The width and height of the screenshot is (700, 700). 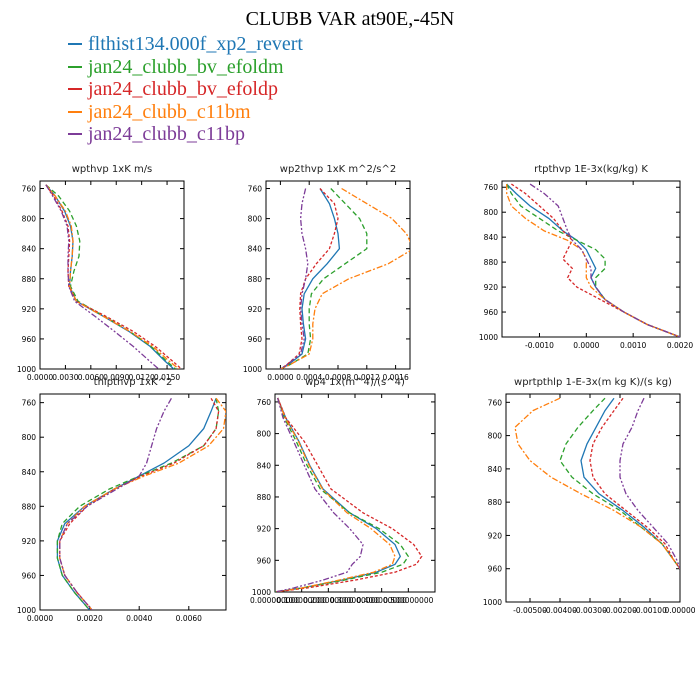 I want to click on panel-title: rtpthvp 1E-3x(kg/kg) K, so click(x=591, y=169).